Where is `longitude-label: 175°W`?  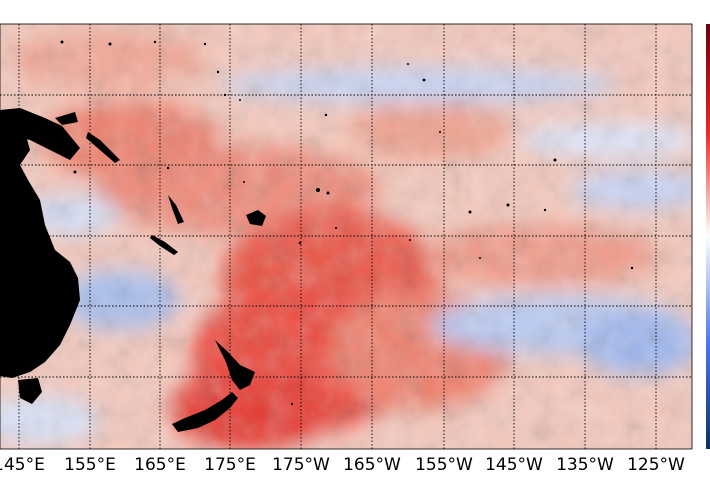
longitude-label: 175°W is located at coordinates (301, 464).